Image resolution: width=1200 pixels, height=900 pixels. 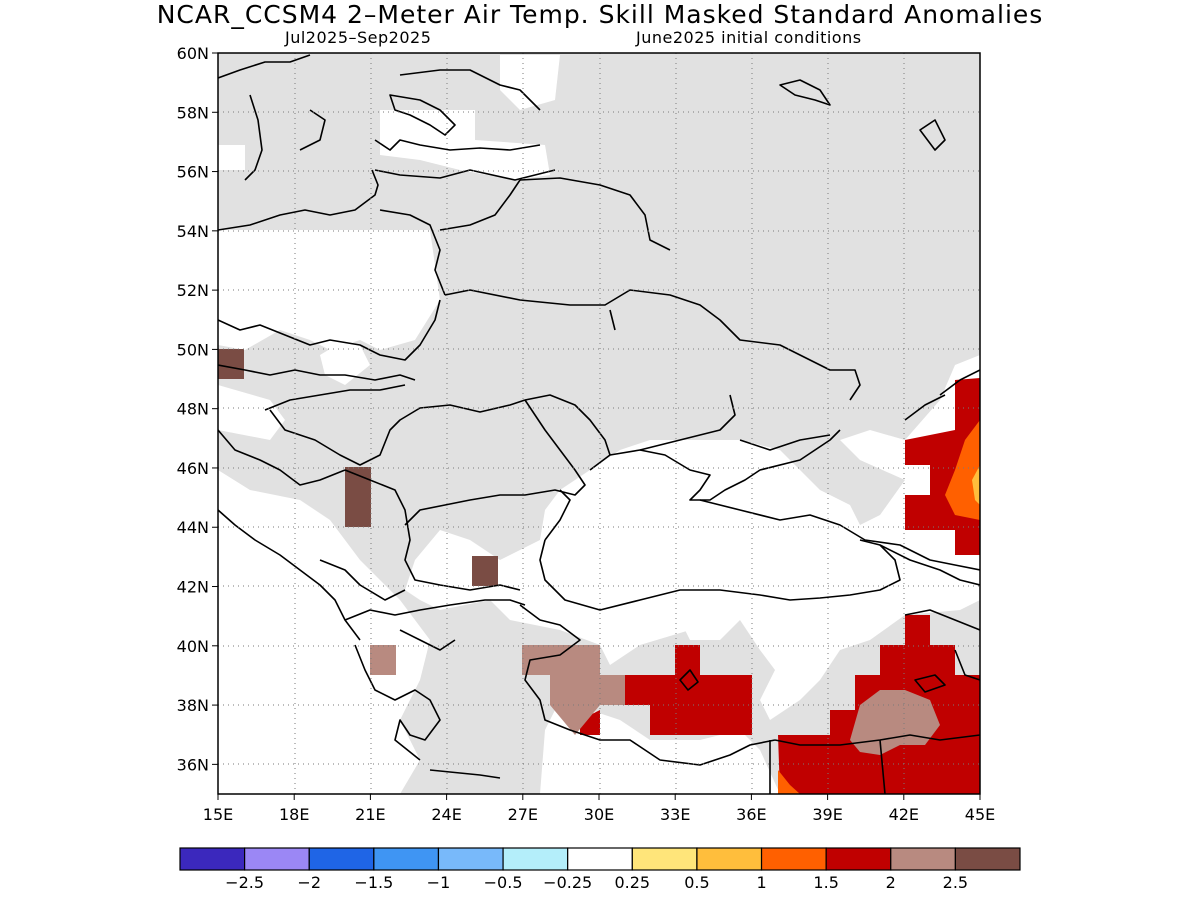 I want to click on legend-label: −2, so click(x=309, y=882).